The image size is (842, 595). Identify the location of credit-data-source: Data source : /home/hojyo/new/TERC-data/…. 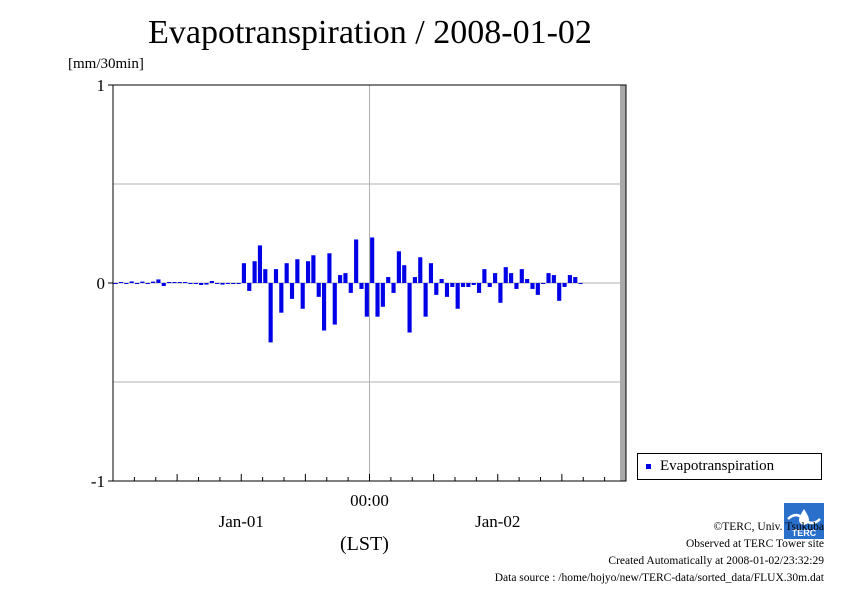
(659, 578).